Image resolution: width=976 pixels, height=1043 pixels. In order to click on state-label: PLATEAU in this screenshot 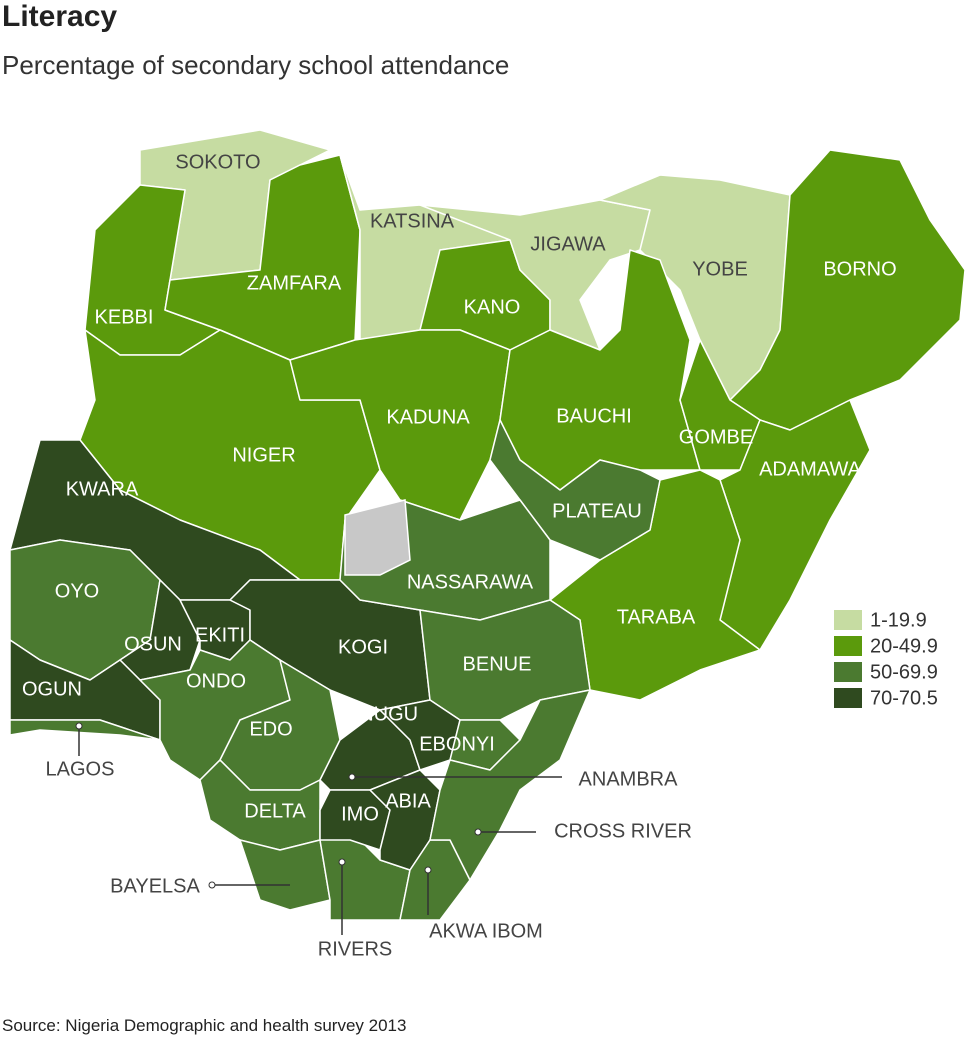, I will do `click(597, 511)`.